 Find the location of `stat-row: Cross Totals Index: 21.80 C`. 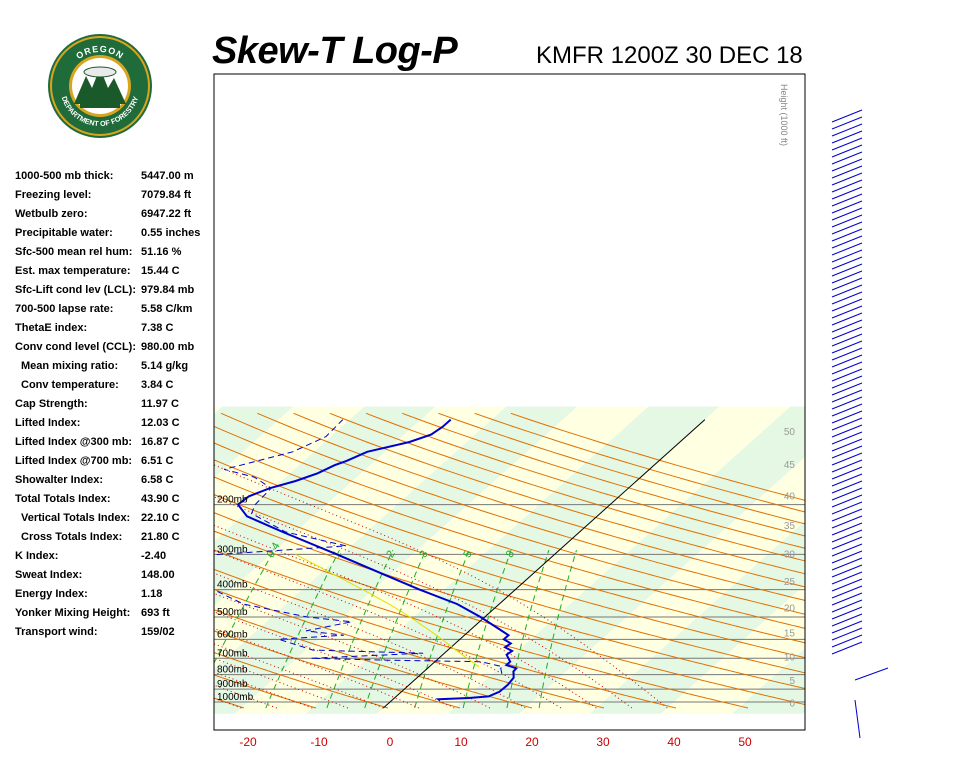

stat-row: Cross Totals Index: 21.80 C is located at coordinates (115, 540).